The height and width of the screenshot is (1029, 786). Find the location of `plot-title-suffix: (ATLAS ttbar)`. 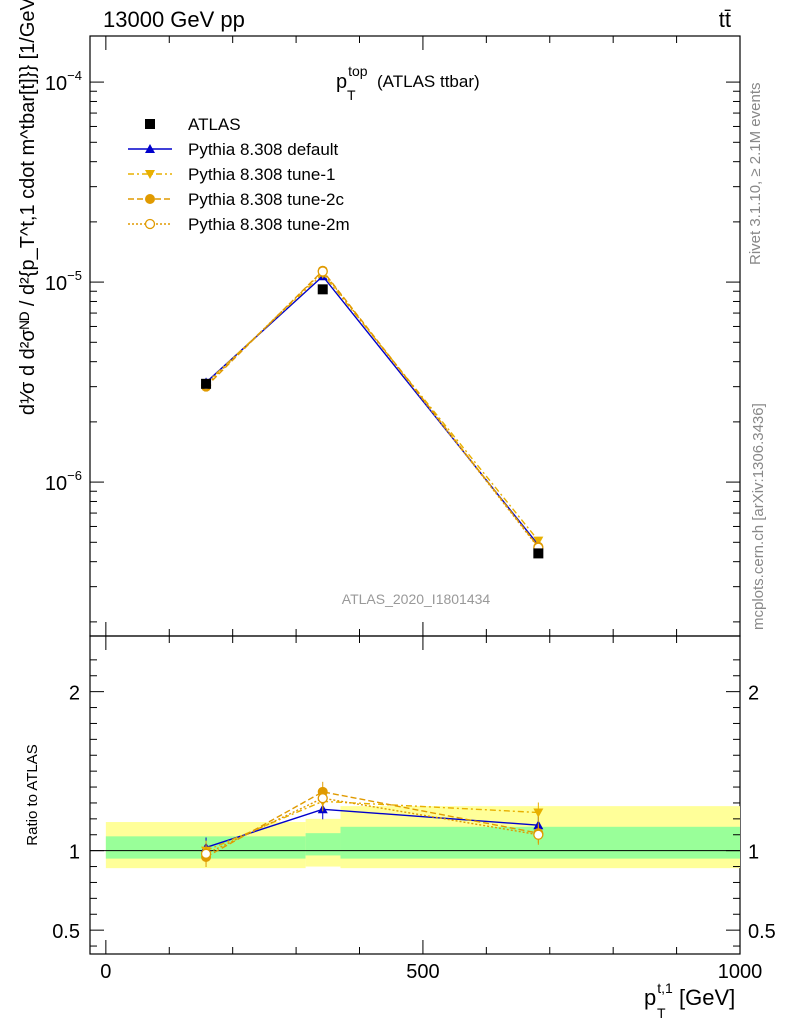

plot-title-suffix: (ATLAS ttbar) is located at coordinates (428, 81).